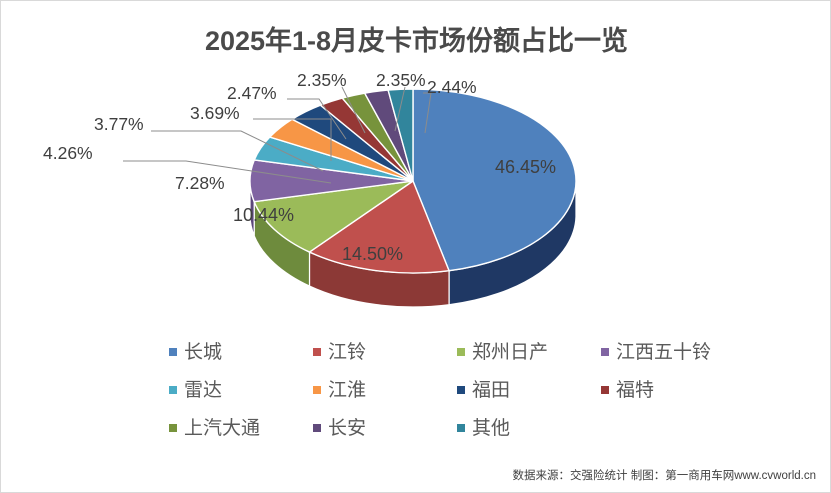 The image size is (831, 493). I want to click on legend-item-saic-maxus: 上汽大通, so click(241, 428).